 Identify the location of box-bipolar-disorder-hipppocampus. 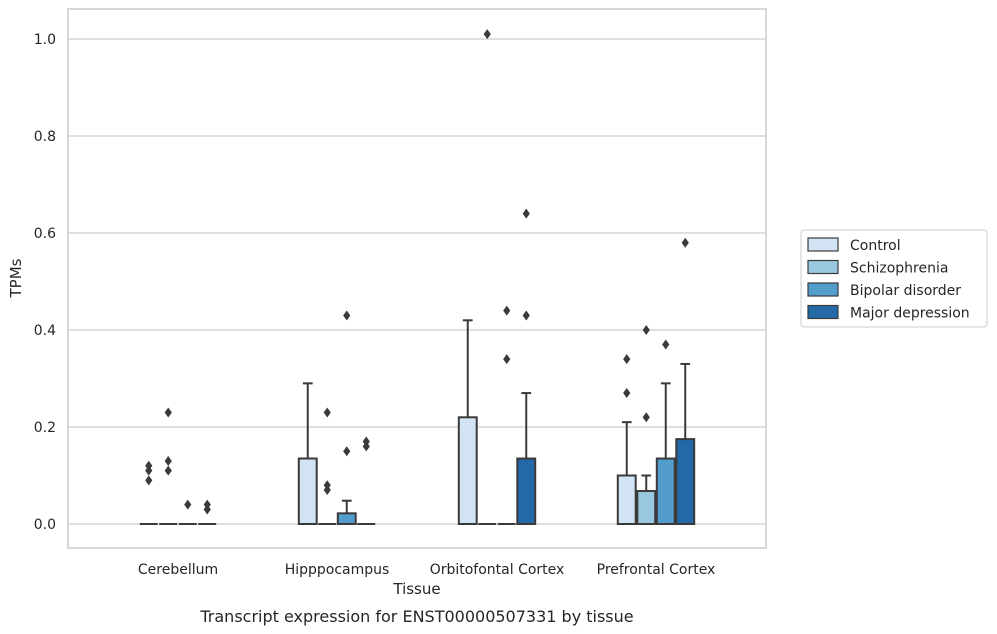
(346, 418).